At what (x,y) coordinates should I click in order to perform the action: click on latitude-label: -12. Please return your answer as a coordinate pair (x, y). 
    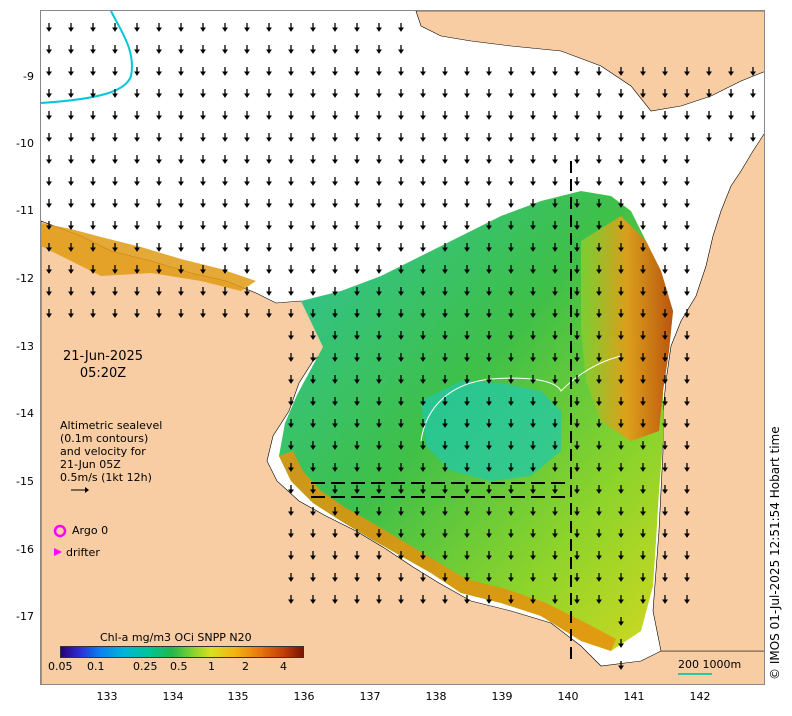
    Looking at the image, I should click on (25, 278).